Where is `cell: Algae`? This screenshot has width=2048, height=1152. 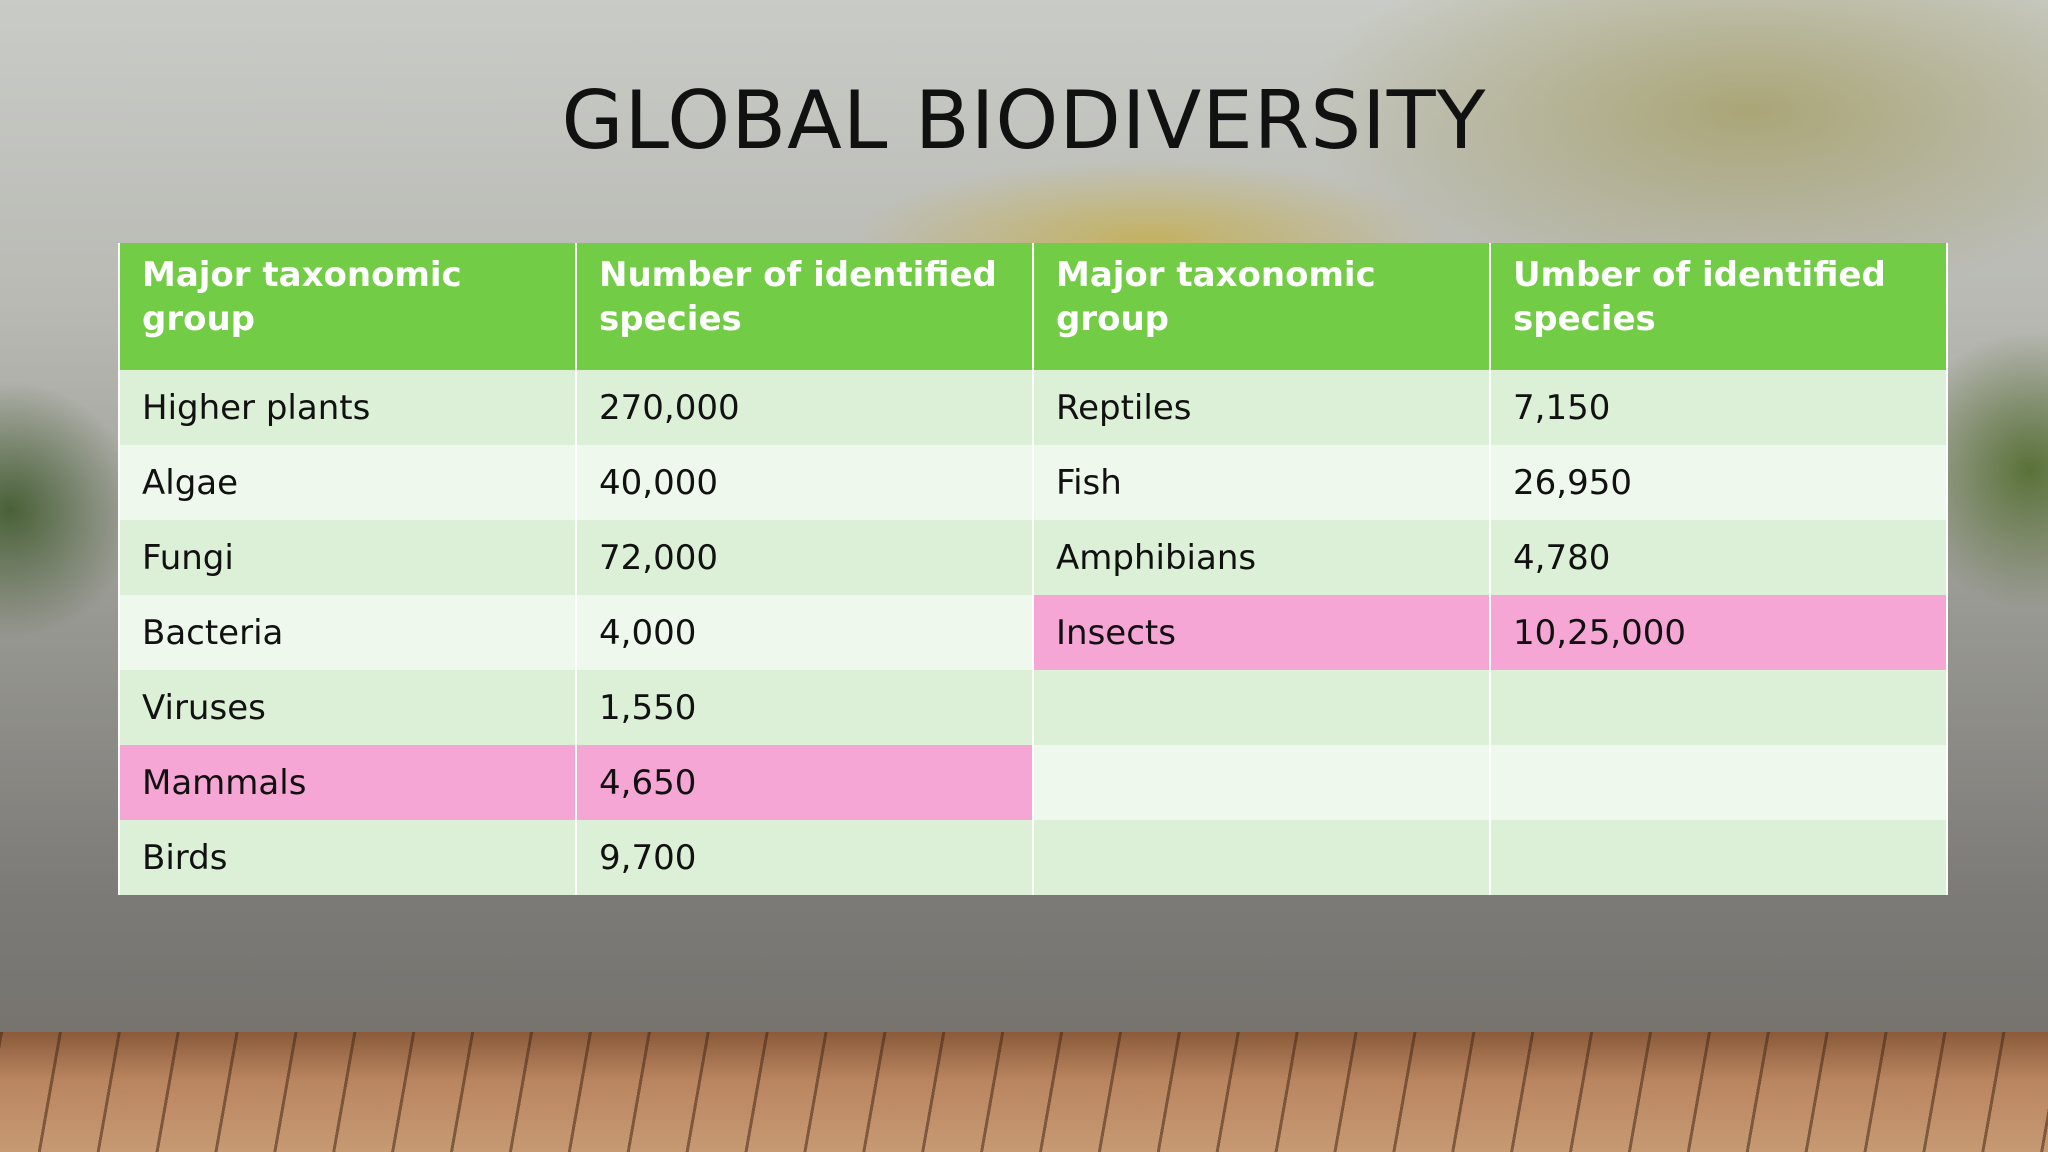 cell: Algae is located at coordinates (347, 482).